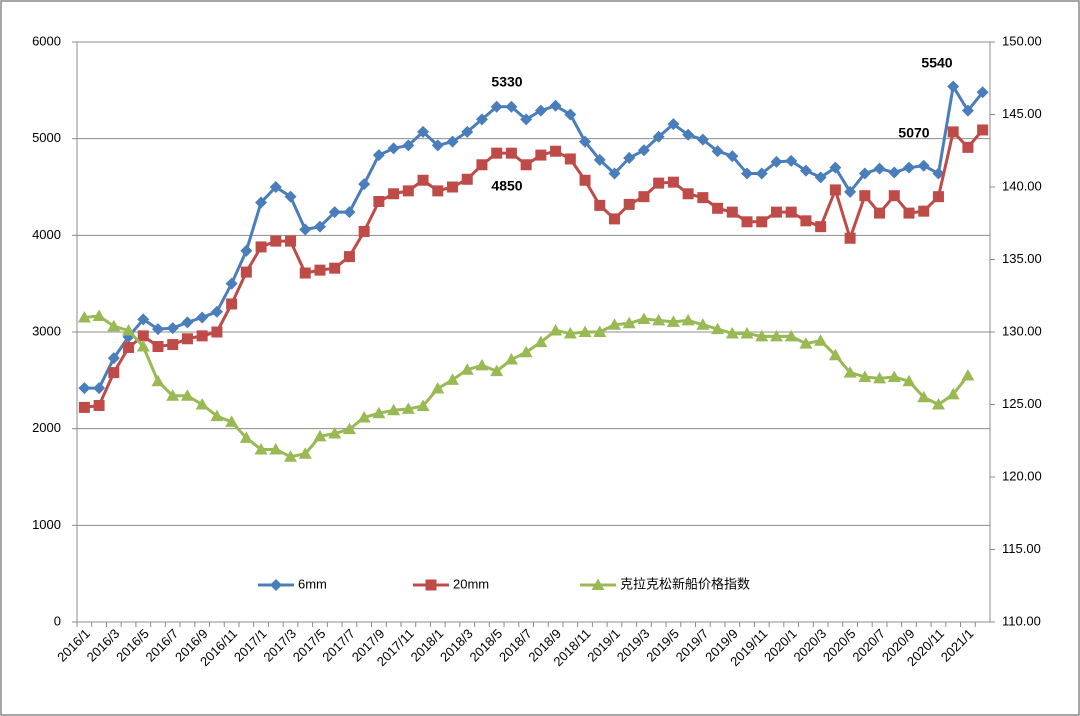 The width and height of the screenshot is (1080, 716). Describe the element at coordinates (471, 583) in the screenshot. I see `legend-label: 20mm` at that location.